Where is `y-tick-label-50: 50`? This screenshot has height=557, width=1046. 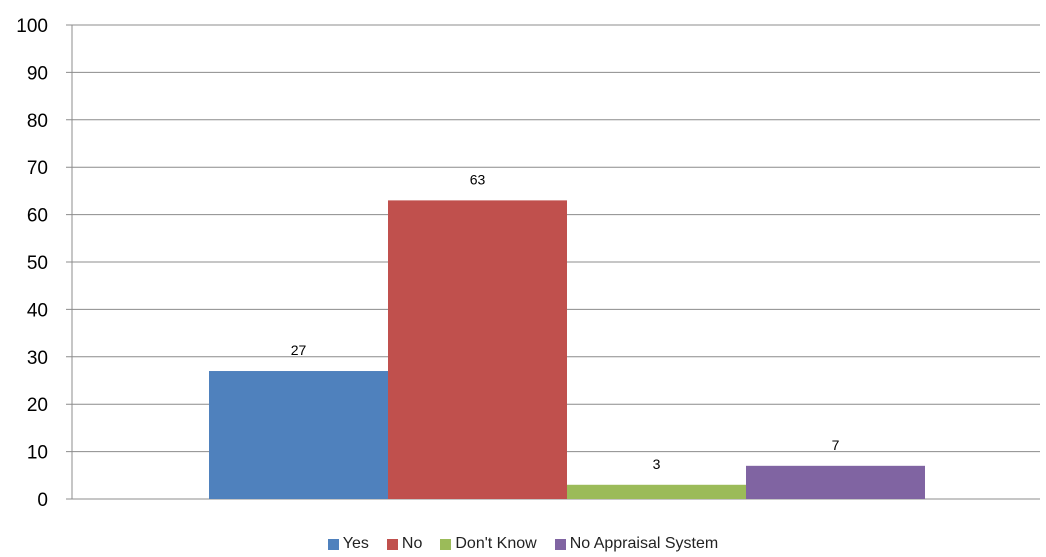 y-tick-label-50: 50 is located at coordinates (37, 263).